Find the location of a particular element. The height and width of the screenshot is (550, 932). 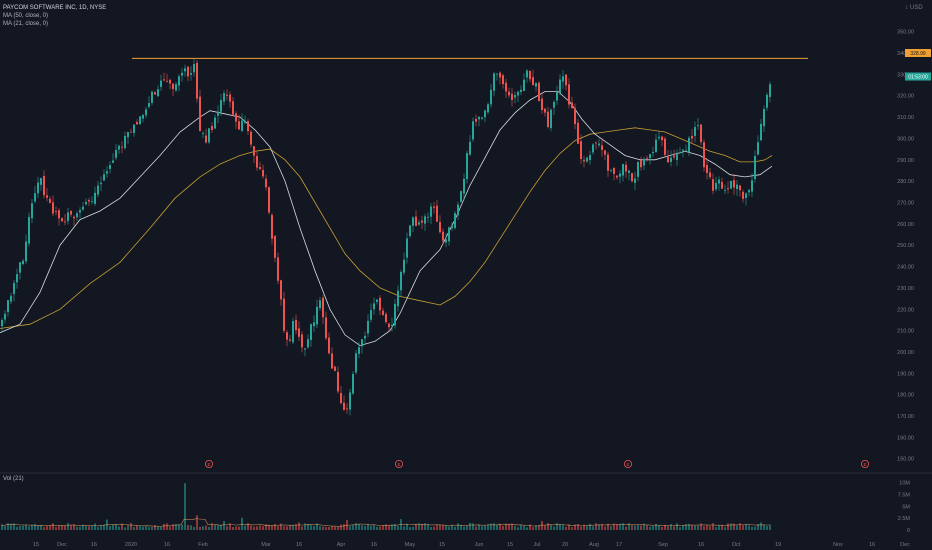

time-tick: Apr is located at coordinates (341, 545).